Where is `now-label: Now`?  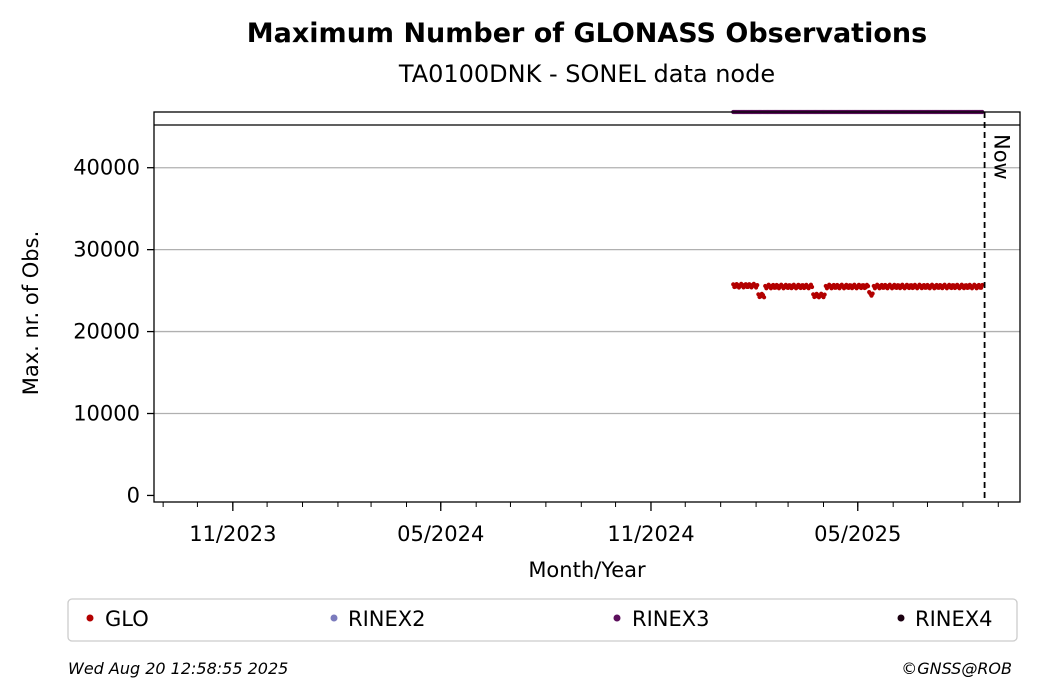 now-label: Now is located at coordinates (1002, 157).